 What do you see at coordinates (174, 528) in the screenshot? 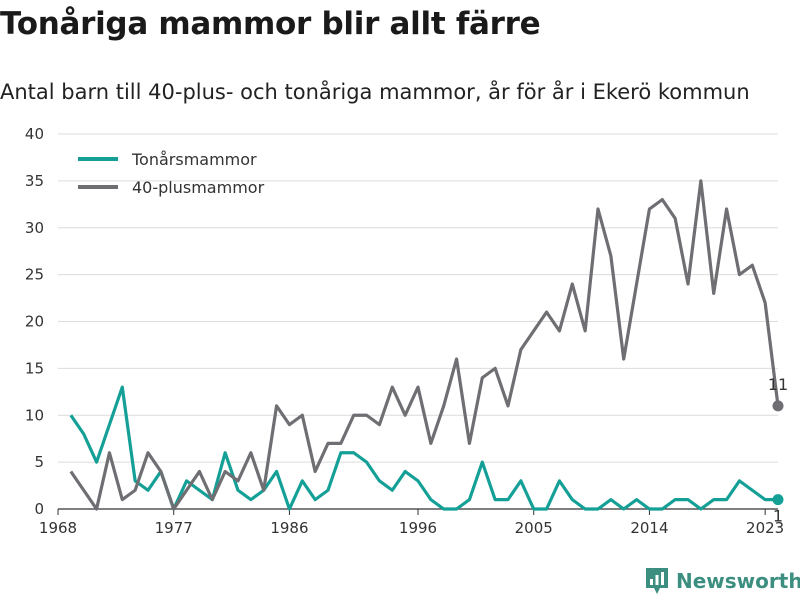
I see `x-tick-label: 1977` at bounding box center [174, 528].